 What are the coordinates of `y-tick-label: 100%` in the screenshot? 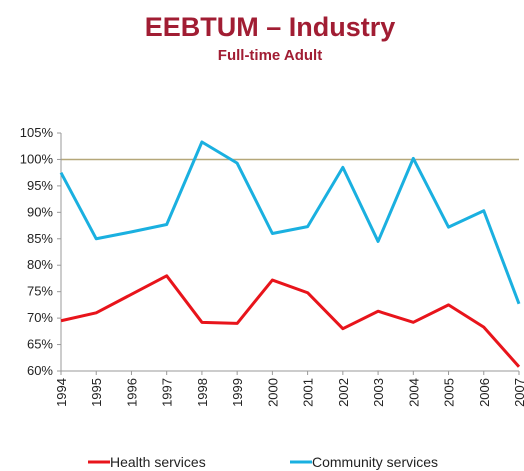 It's located at (37, 158).